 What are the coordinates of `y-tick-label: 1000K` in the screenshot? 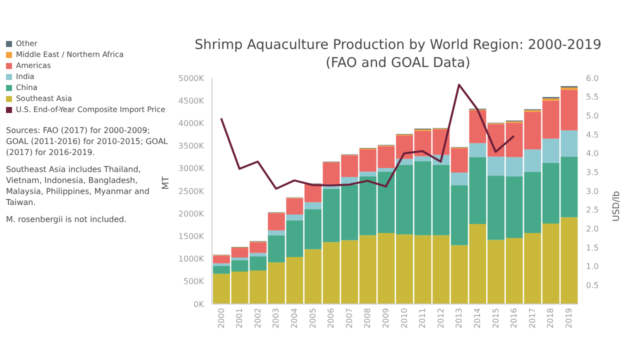 It's located at (191, 259).